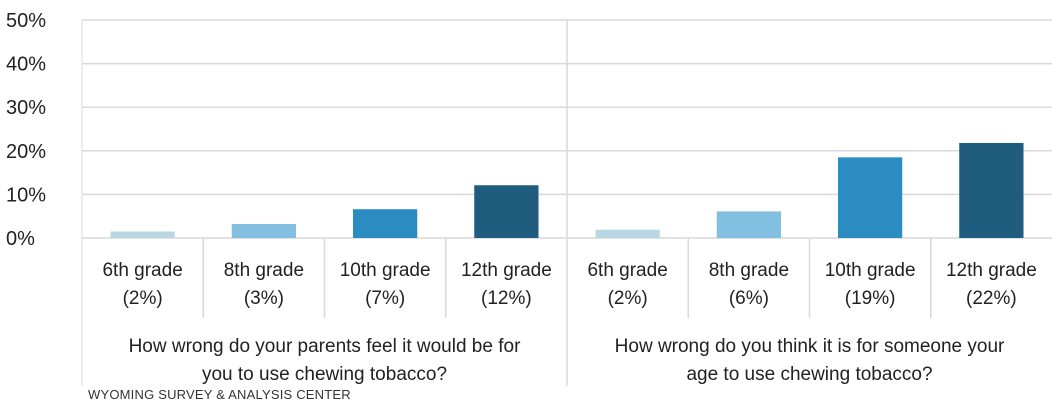 This screenshot has width=1052, height=402. What do you see at coordinates (26, 152) in the screenshot?
I see `y-tick-label: 20%` at bounding box center [26, 152].